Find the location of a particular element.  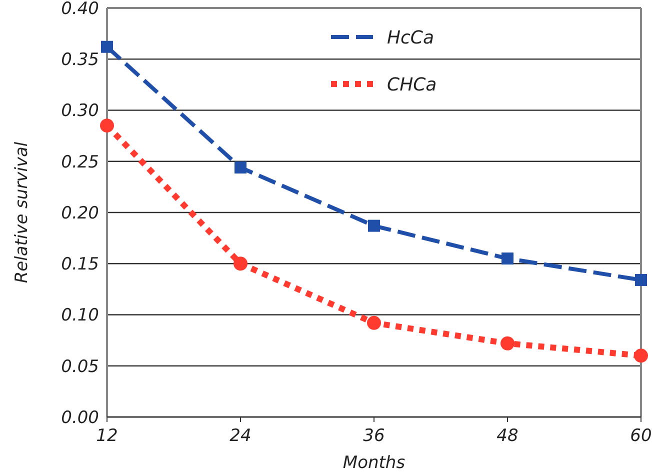

y-tick-label: 0.35 is located at coordinates (80, 60).